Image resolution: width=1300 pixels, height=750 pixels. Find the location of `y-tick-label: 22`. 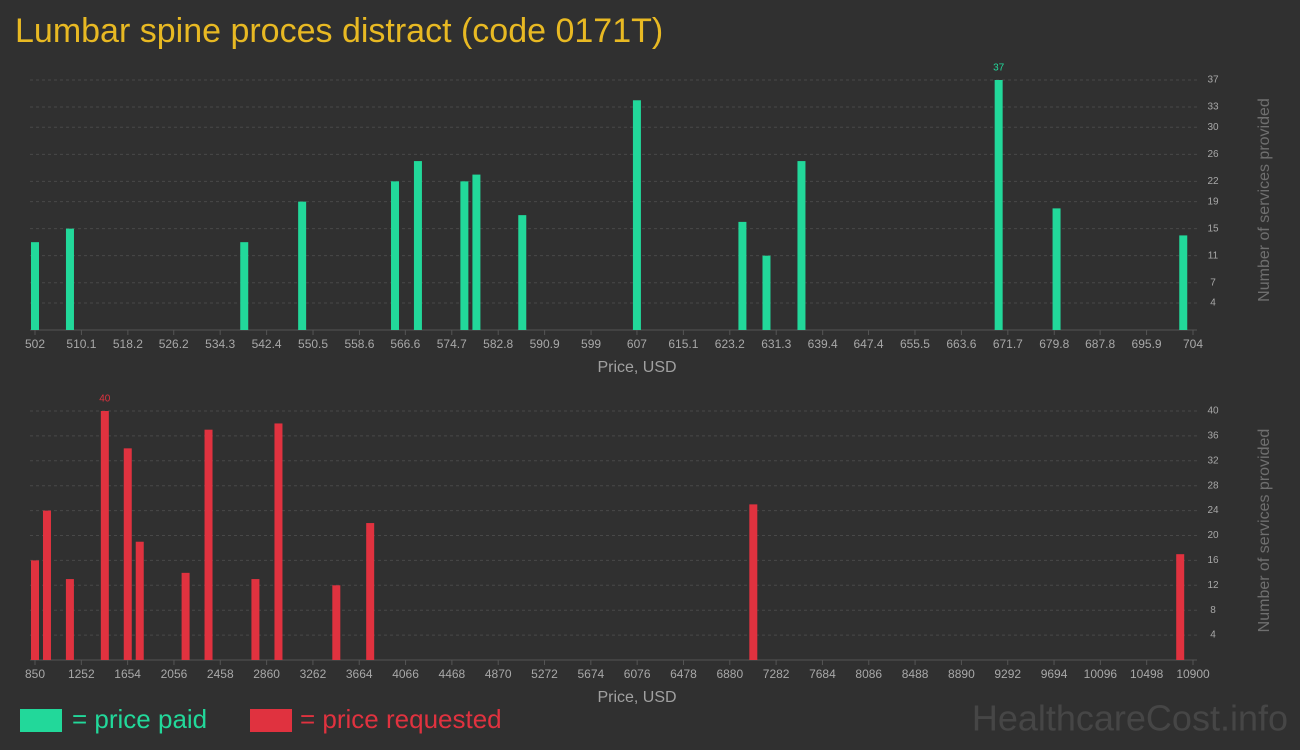

y-tick-label: 22 is located at coordinates (1213, 181).